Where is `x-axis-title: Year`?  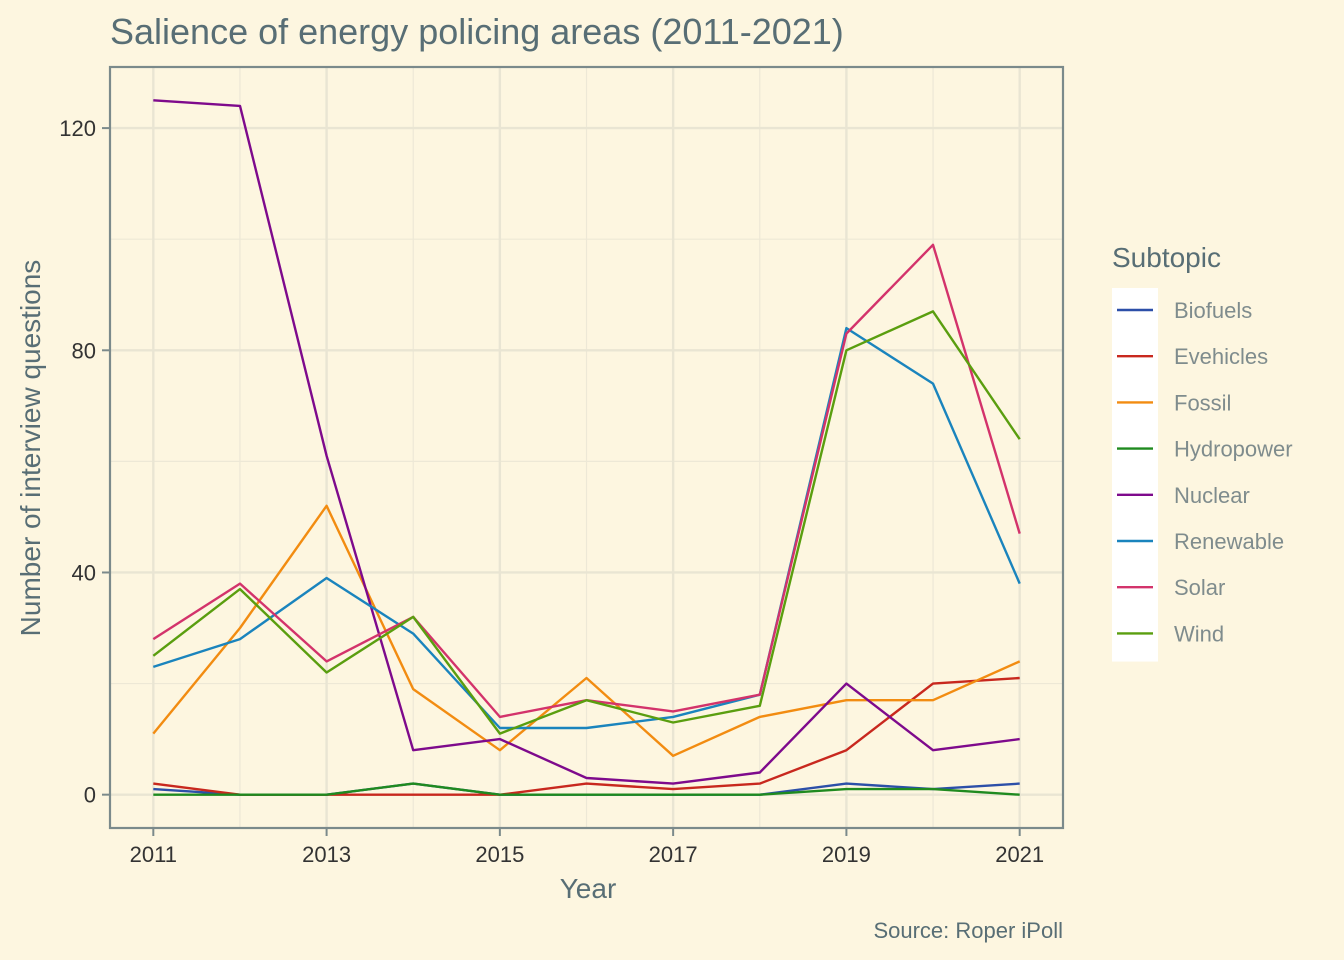 x-axis-title: Year is located at coordinates (588, 888).